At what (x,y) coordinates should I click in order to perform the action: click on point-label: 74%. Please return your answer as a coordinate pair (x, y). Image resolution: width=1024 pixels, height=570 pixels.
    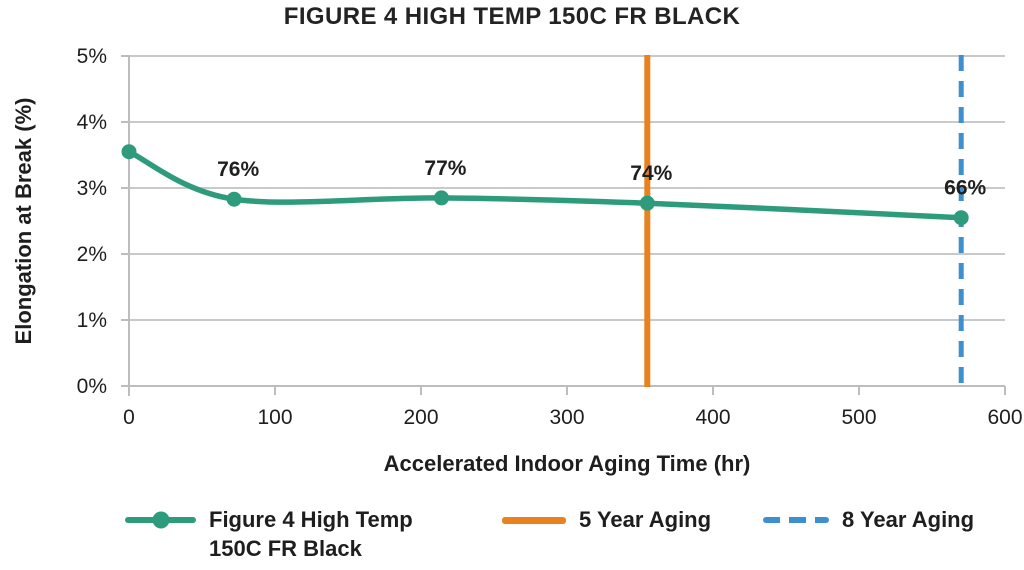
    Looking at the image, I should click on (651, 173).